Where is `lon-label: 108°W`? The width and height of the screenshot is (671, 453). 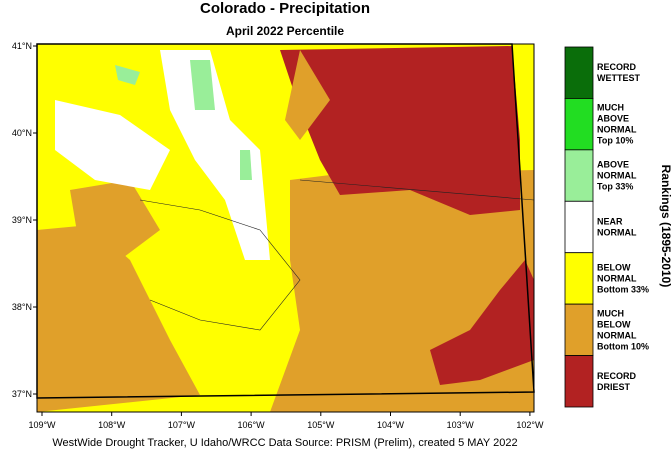
lon-label: 108°W is located at coordinates (112, 425).